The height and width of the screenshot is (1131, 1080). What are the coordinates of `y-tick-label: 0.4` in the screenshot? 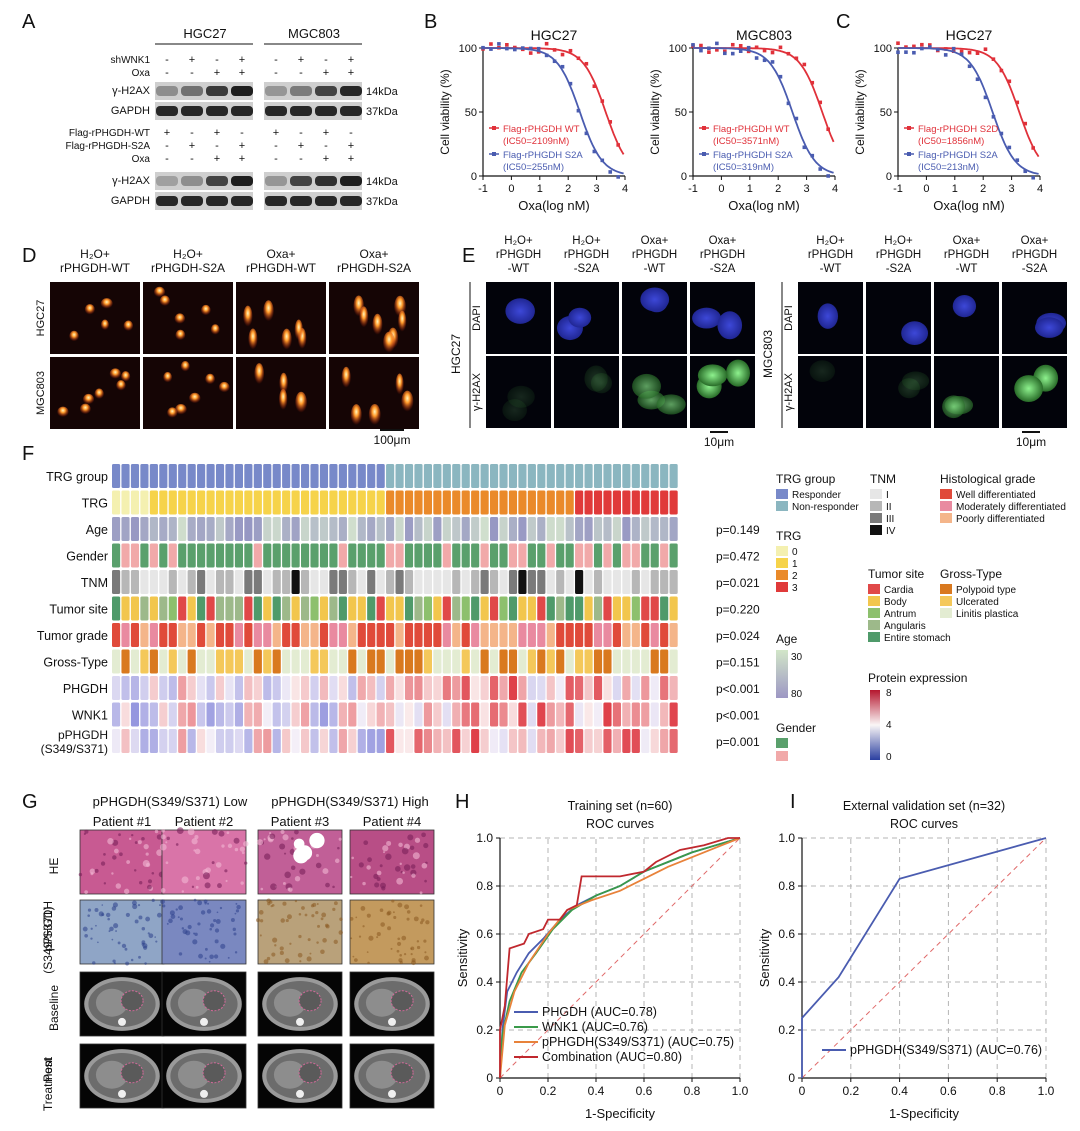 It's located at (484, 982).